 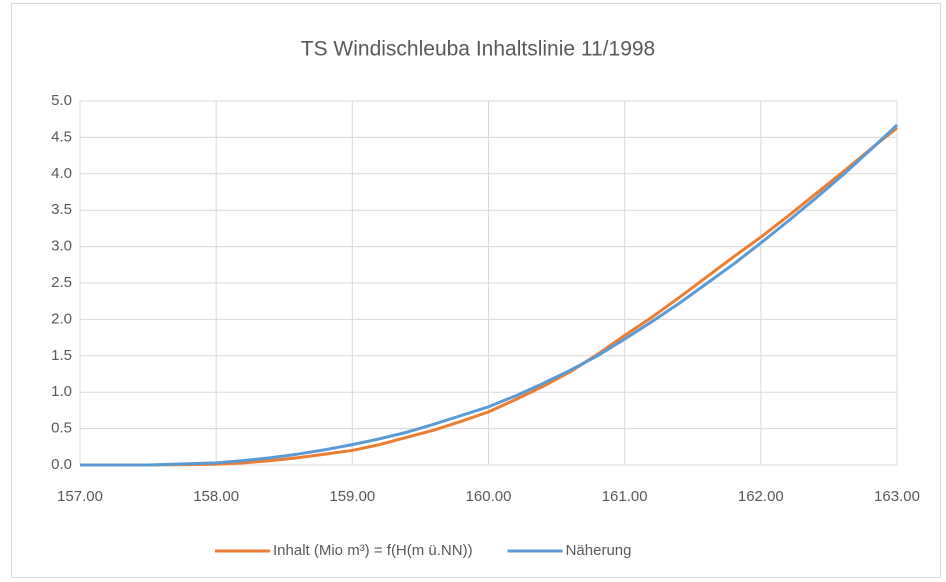 I want to click on y-tick-label: 0.0, so click(x=61, y=464).